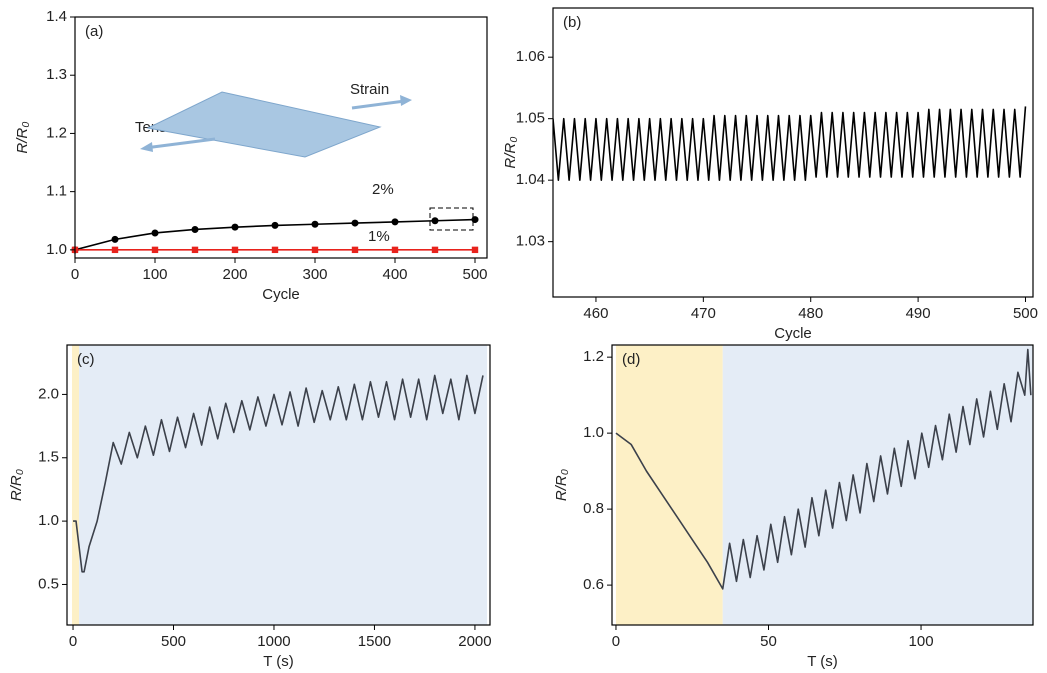  Describe the element at coordinates (56, 74) in the screenshot. I see `y-tick-label: 1.3` at that location.